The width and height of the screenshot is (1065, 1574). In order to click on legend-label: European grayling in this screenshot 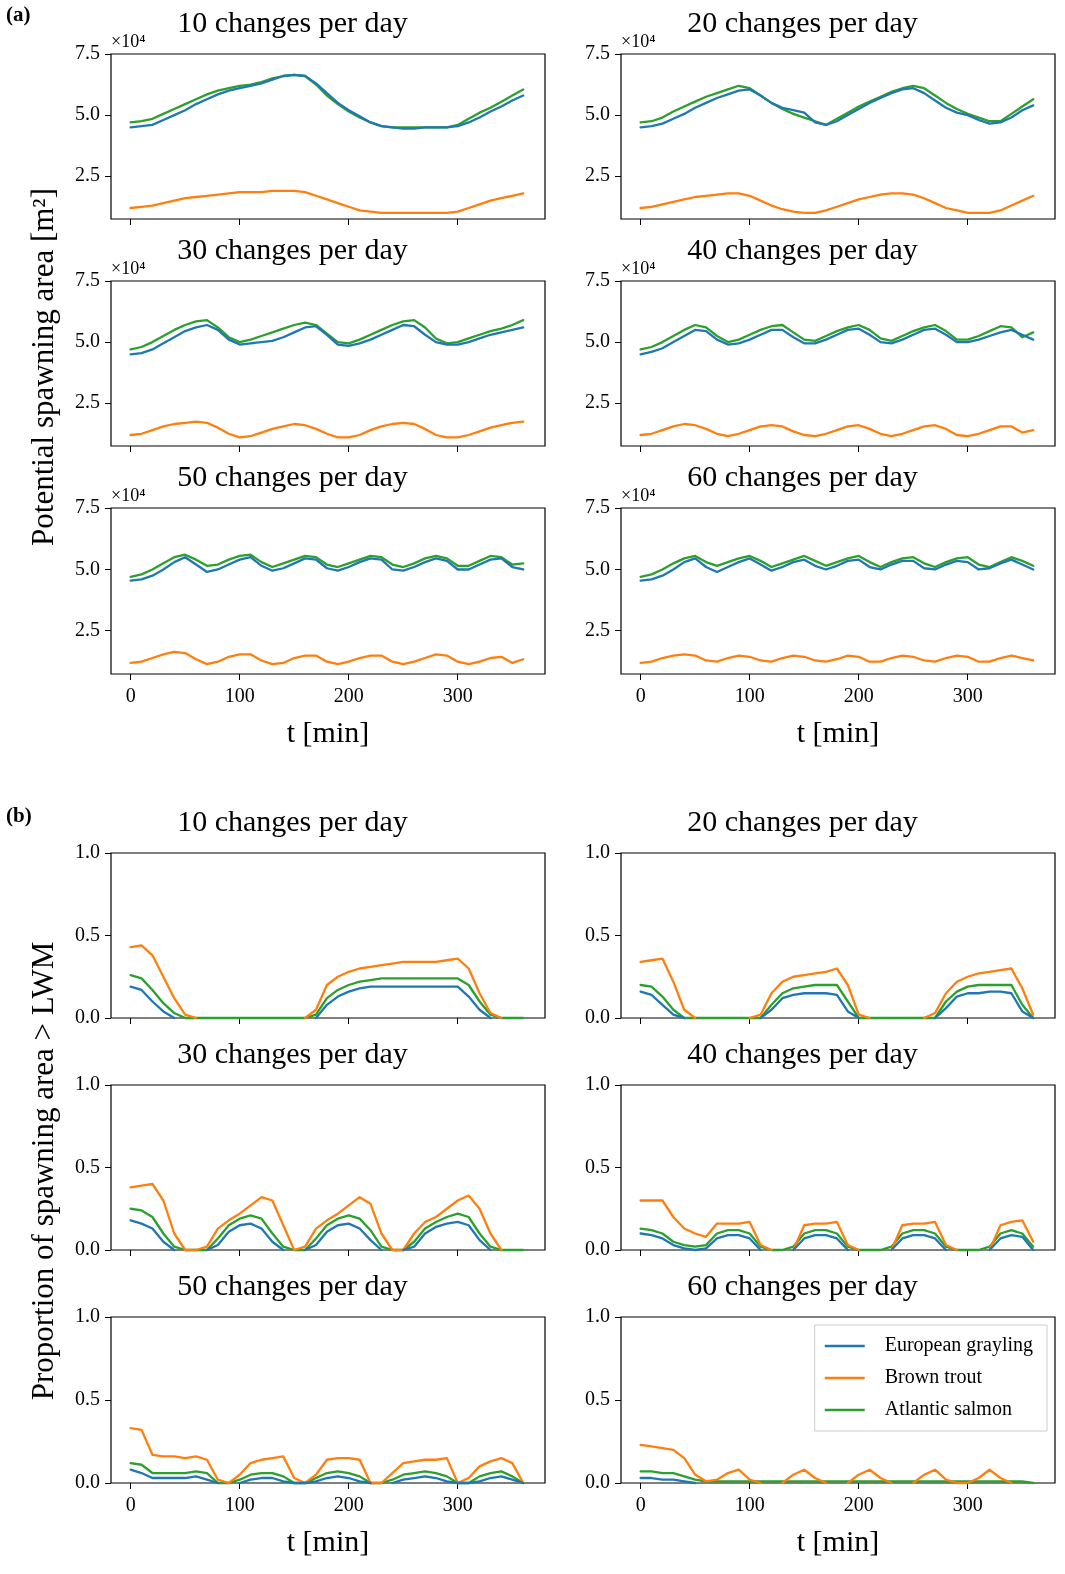, I will do `click(958, 1345)`.